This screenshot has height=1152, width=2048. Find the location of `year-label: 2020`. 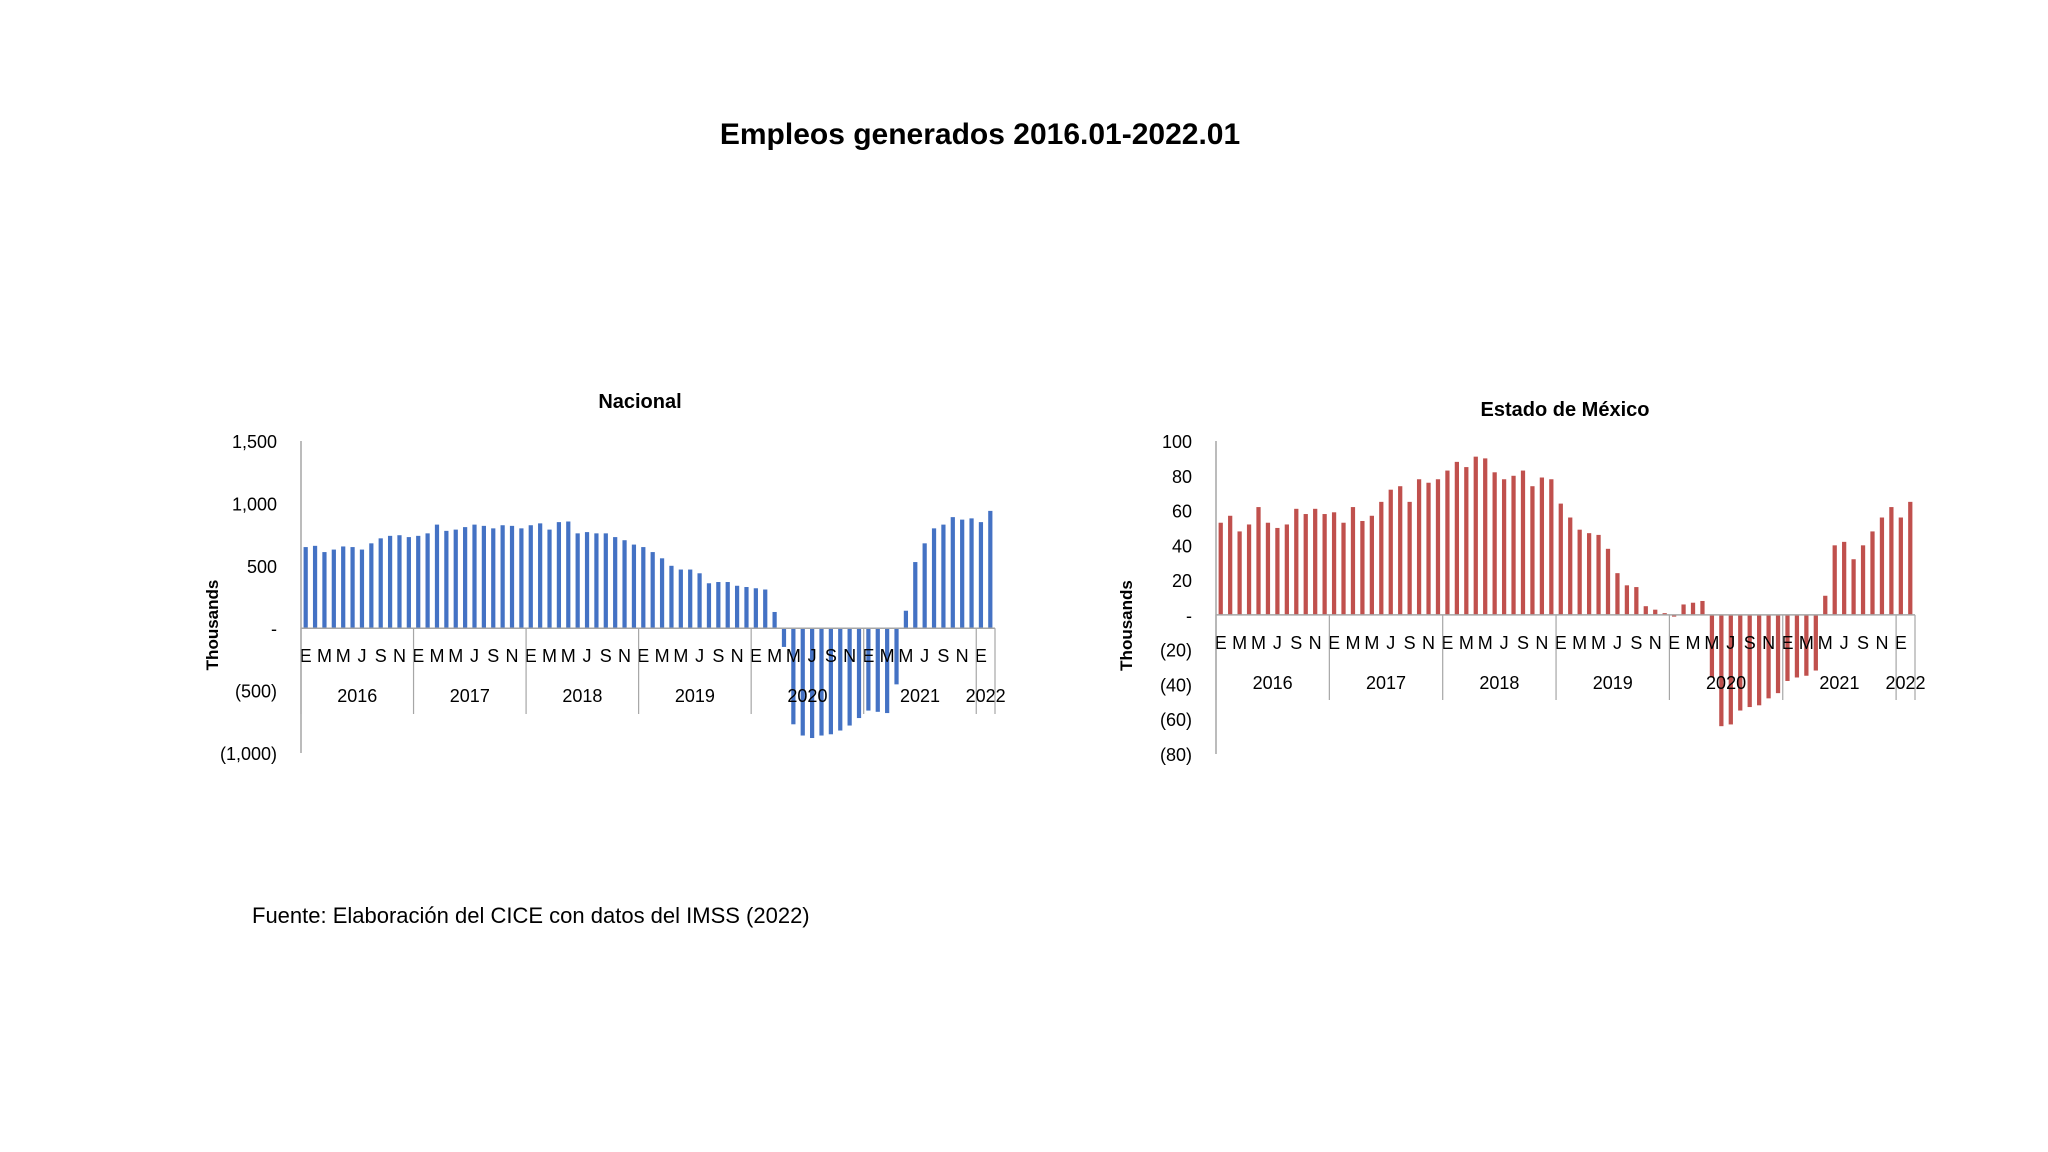

year-label: 2020 is located at coordinates (1726, 683).